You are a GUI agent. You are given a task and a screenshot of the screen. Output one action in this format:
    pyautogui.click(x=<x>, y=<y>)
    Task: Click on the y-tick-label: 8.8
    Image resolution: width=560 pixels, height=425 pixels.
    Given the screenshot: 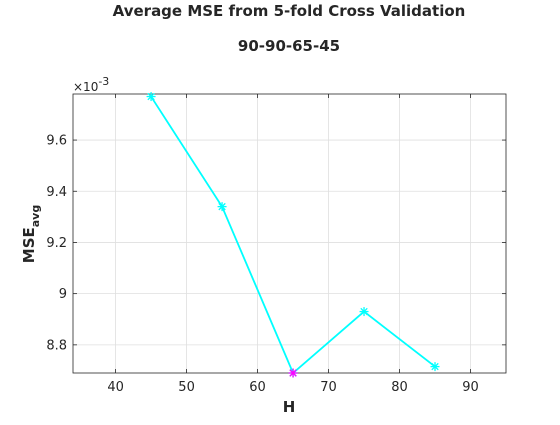 What is the action you would take?
    pyautogui.click(x=56, y=345)
    